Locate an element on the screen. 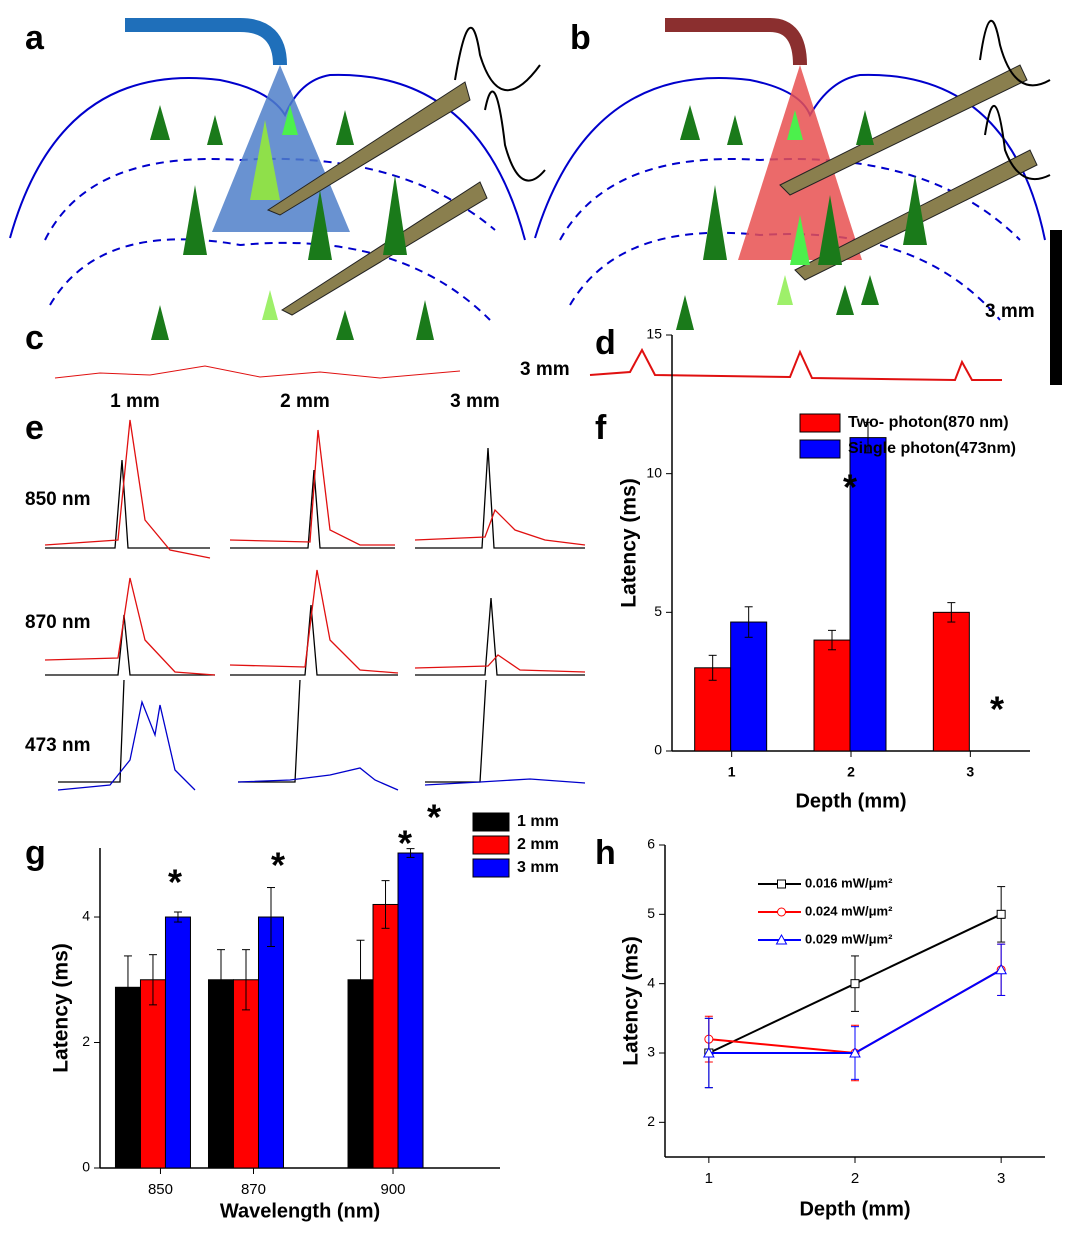 This screenshot has width=1076, height=1233. x-tick-label: 870 is located at coordinates (253, 1189).